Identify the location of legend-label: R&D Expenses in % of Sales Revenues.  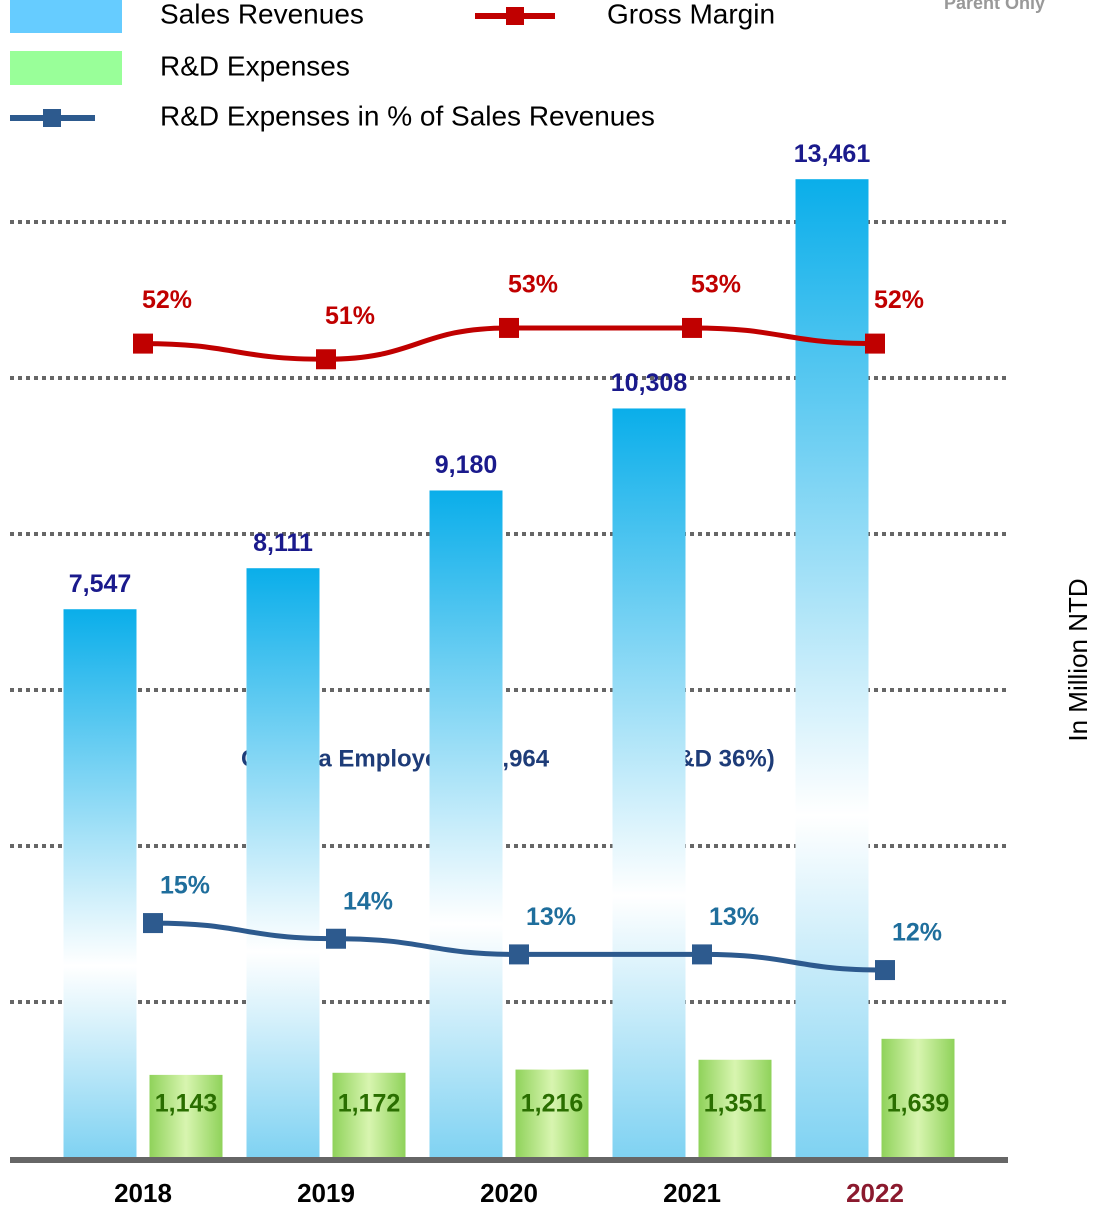
(407, 115).